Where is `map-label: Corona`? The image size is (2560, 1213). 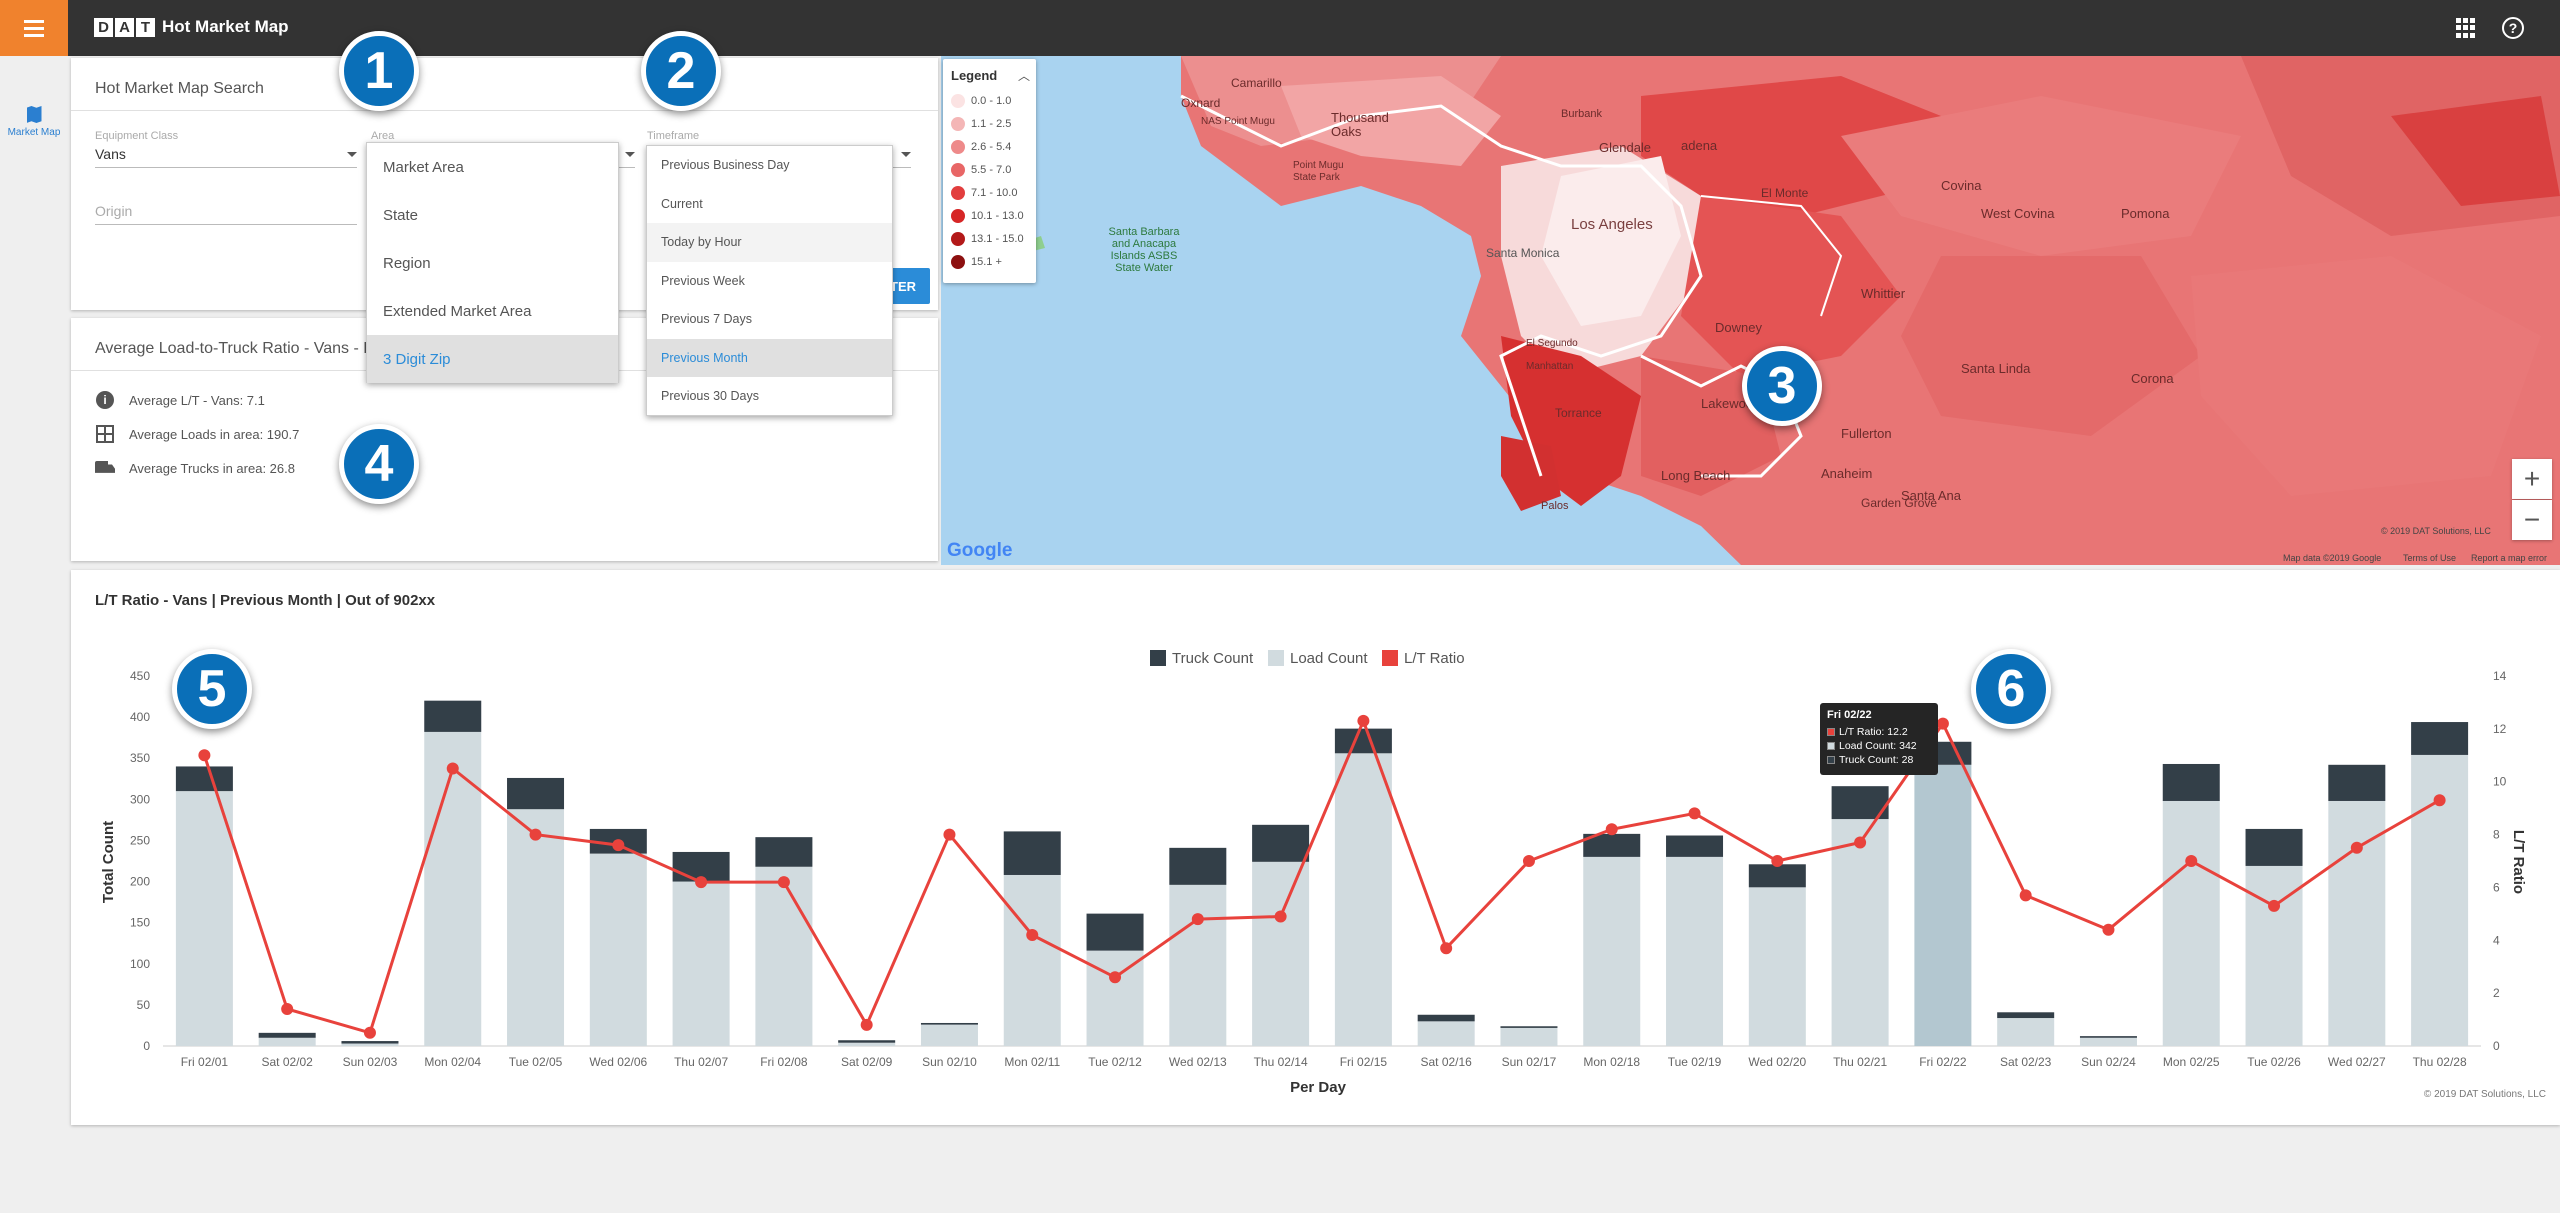 map-label: Corona is located at coordinates (2152, 378).